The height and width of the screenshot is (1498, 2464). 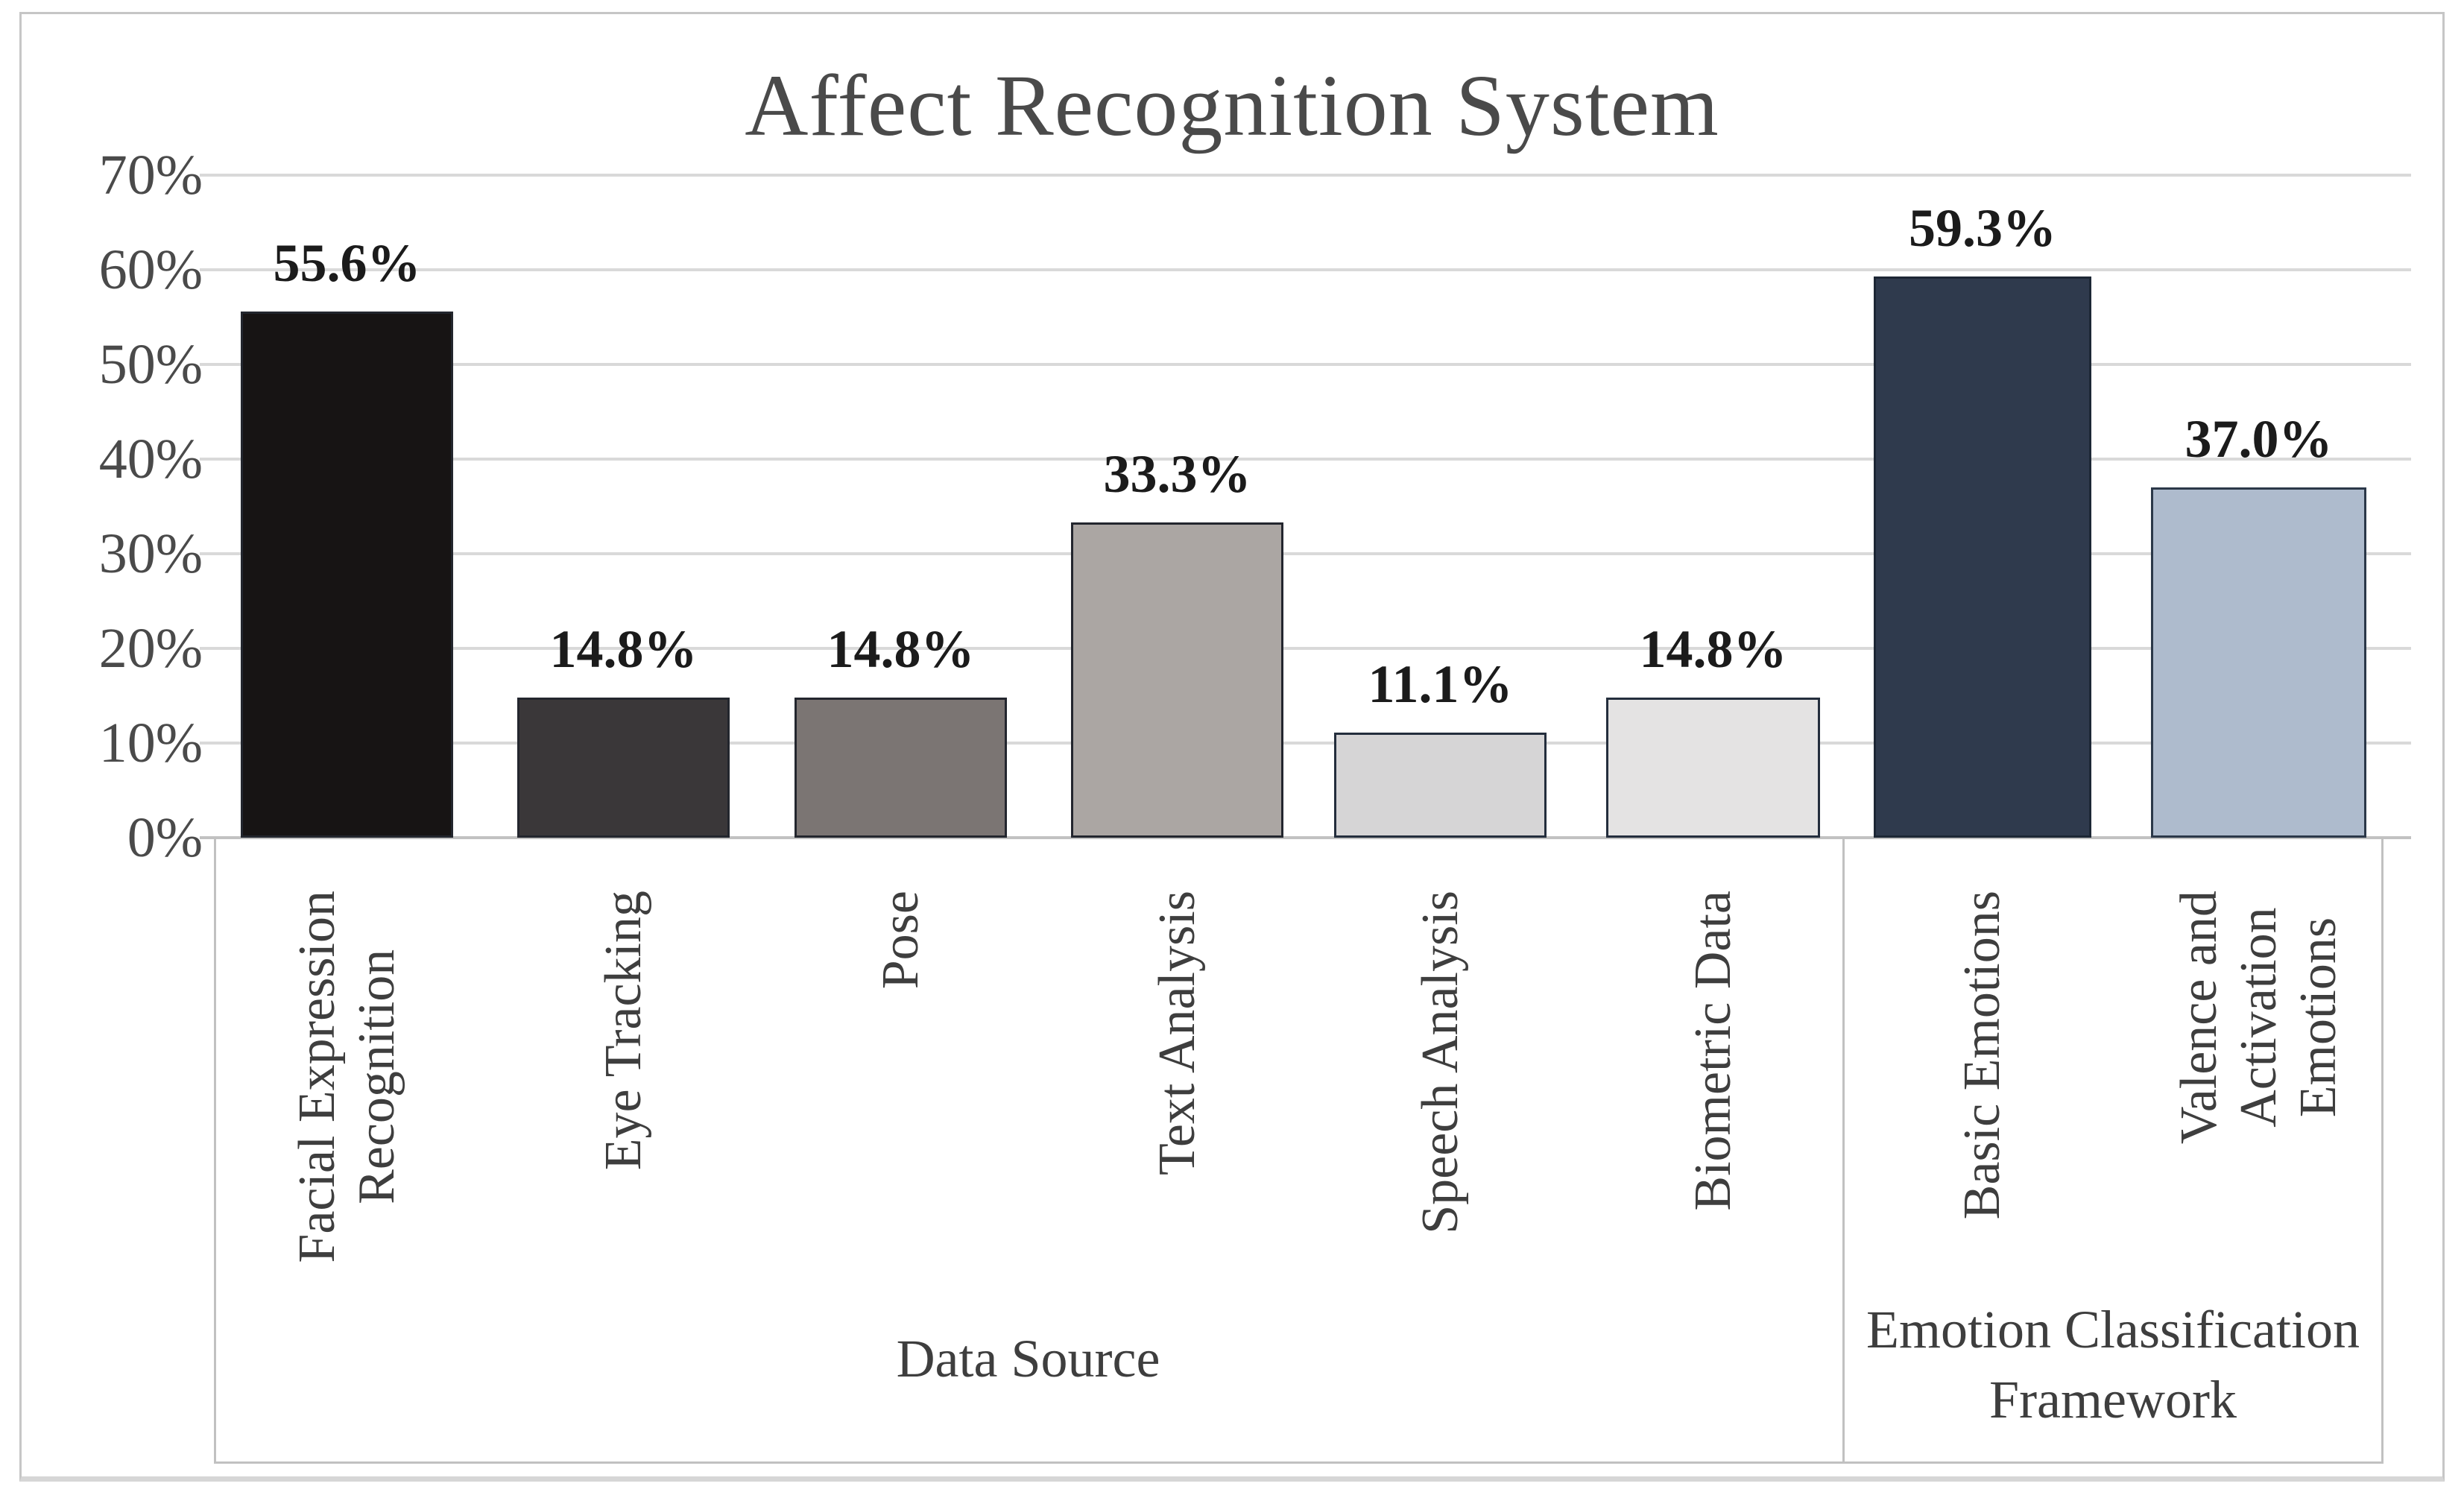 What do you see at coordinates (1982, 228) in the screenshot?
I see `bar-value-label: 59.3%` at bounding box center [1982, 228].